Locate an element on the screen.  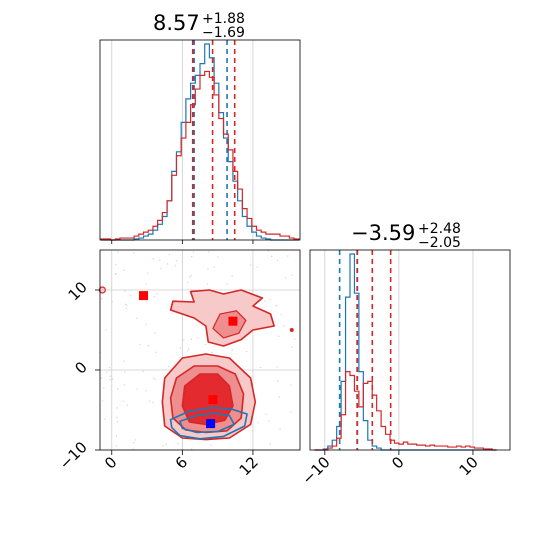
top-left-histogram-panel is located at coordinates (200, 141).